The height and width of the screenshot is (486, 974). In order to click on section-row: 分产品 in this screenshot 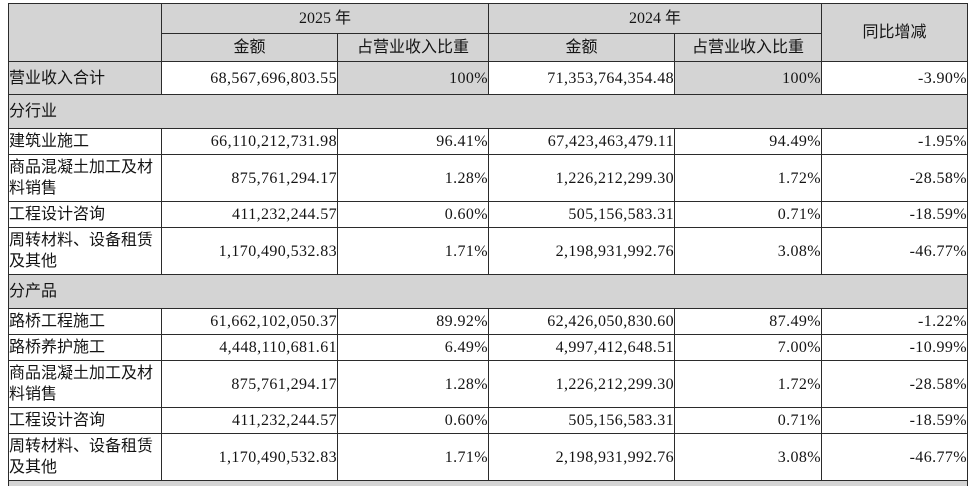, I will do `click(488, 291)`.